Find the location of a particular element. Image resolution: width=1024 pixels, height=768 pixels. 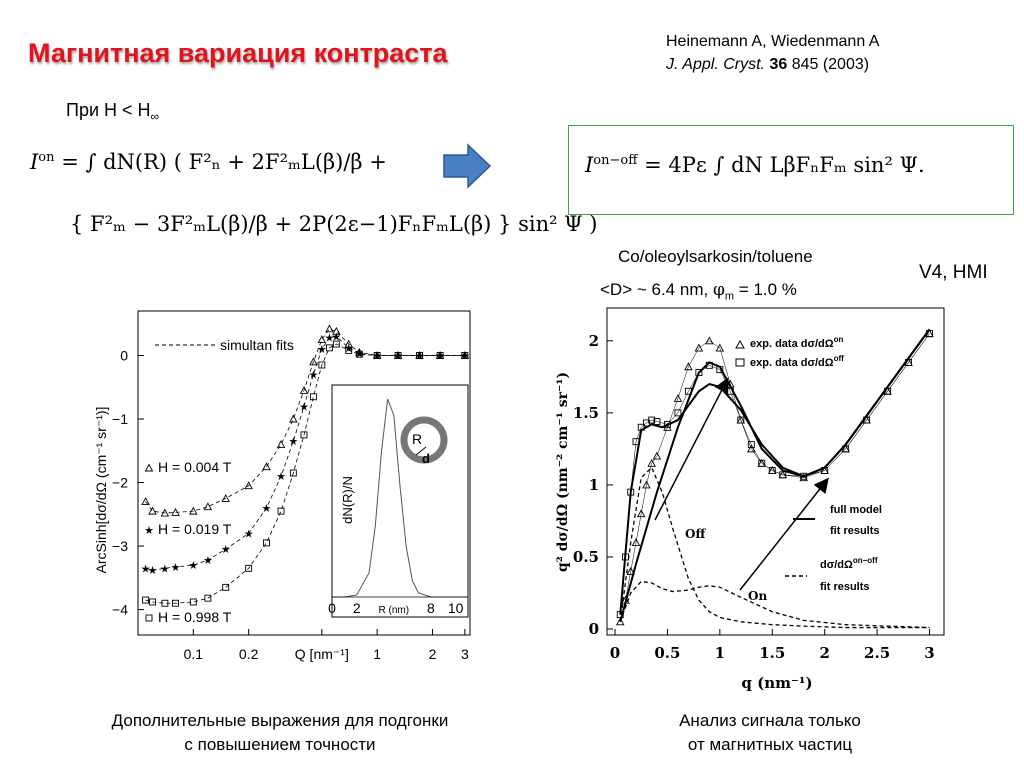

left-x-tick-label: 2 is located at coordinates (433, 654).